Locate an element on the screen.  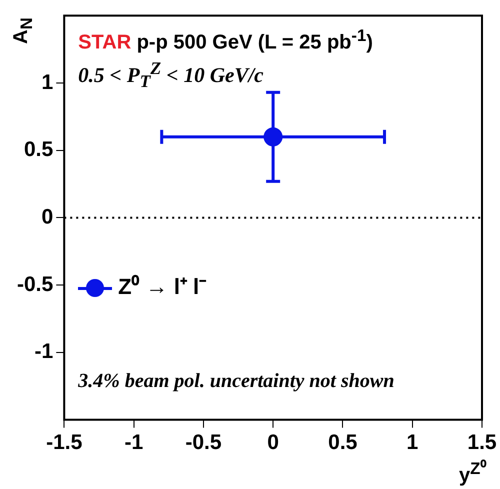
x-tick-label: 1.5 is located at coordinates (482, 442).